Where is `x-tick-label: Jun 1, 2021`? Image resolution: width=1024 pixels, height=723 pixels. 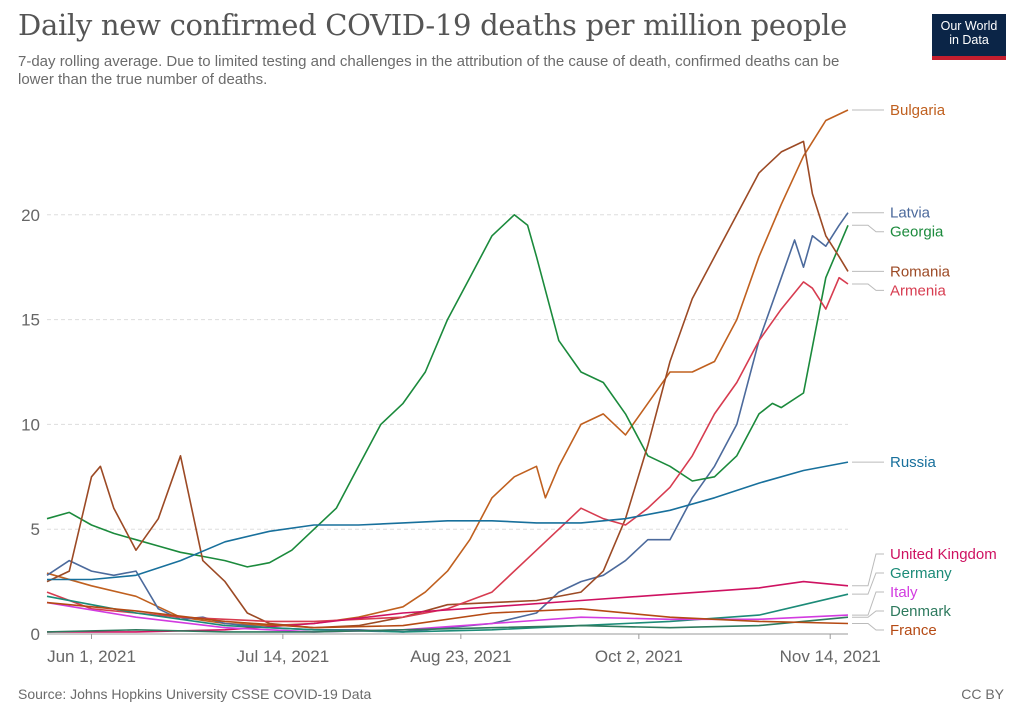 x-tick-label: Jun 1, 2021 is located at coordinates (91, 656).